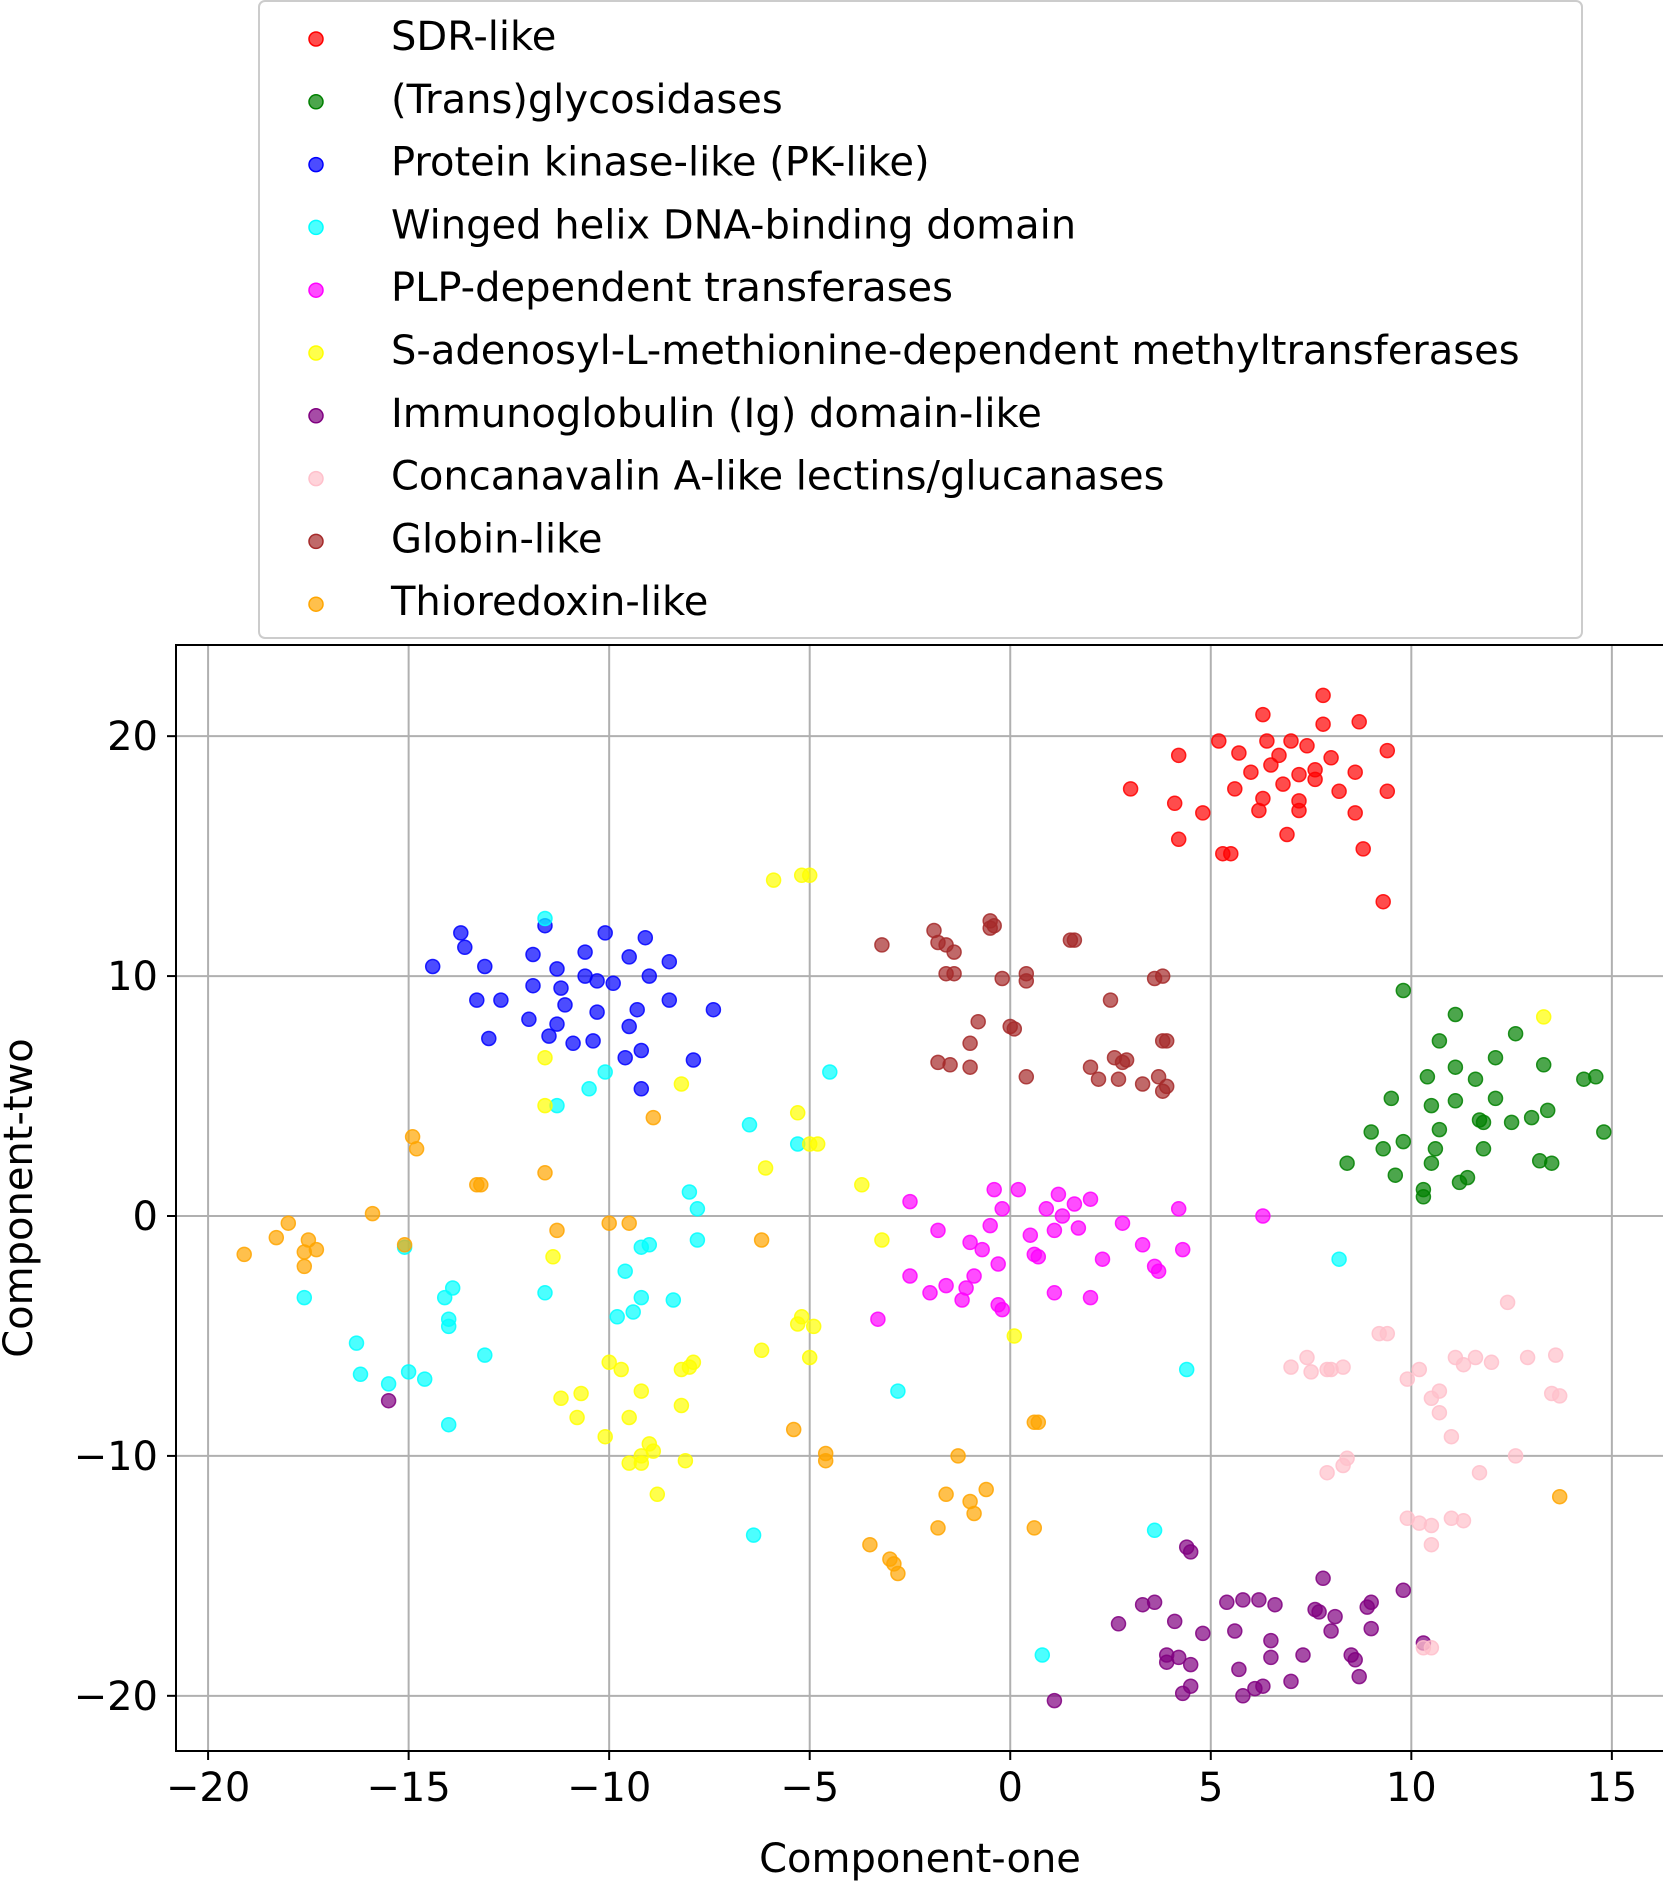 This screenshot has height=1883, width=1663. I want to click on legend-label: Immunoglobulin (Ig) domain-like, so click(716, 414).